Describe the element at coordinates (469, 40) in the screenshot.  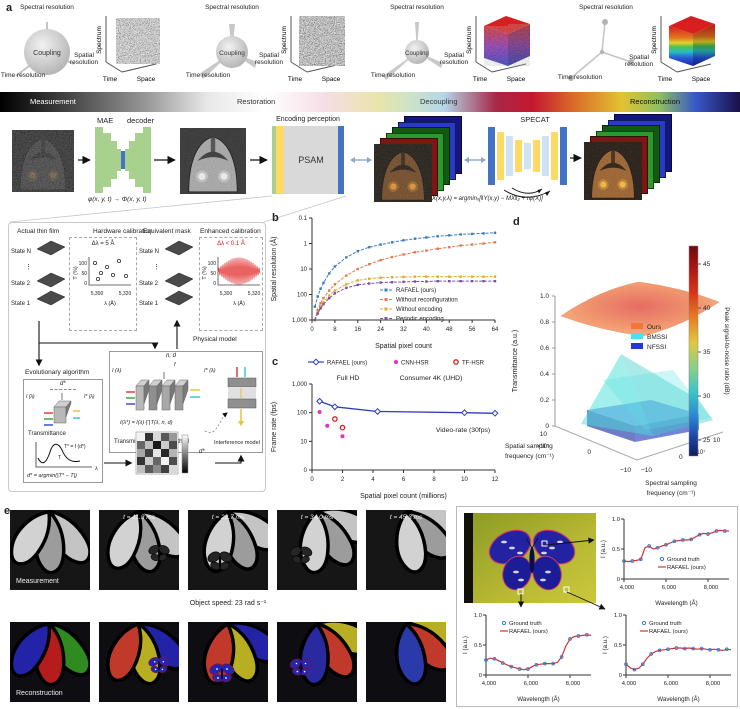
I see `cube-spectrum-axis: Spectrum` at that location.